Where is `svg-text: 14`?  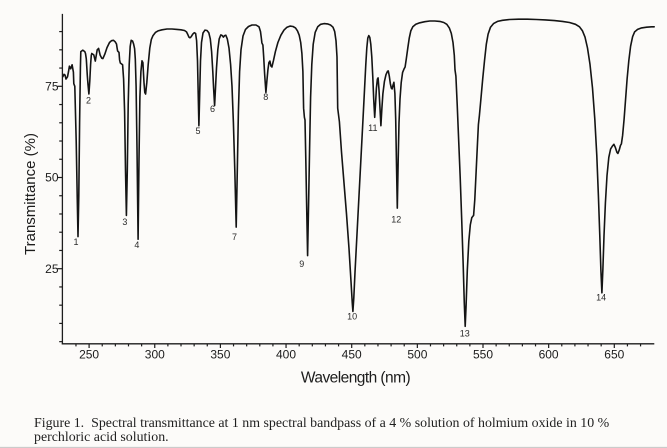 svg-text: 14 is located at coordinates (601, 298).